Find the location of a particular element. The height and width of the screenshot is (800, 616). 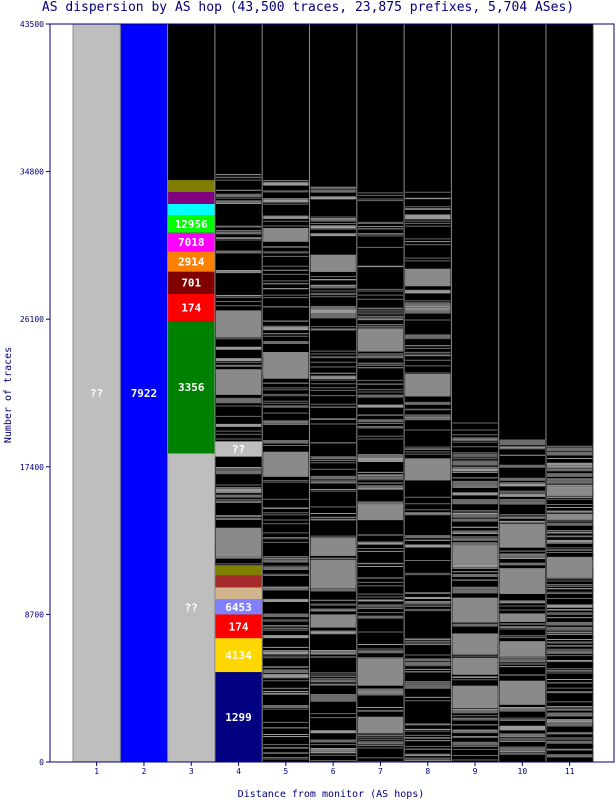

as-segment-label: 701 is located at coordinates (191, 283).